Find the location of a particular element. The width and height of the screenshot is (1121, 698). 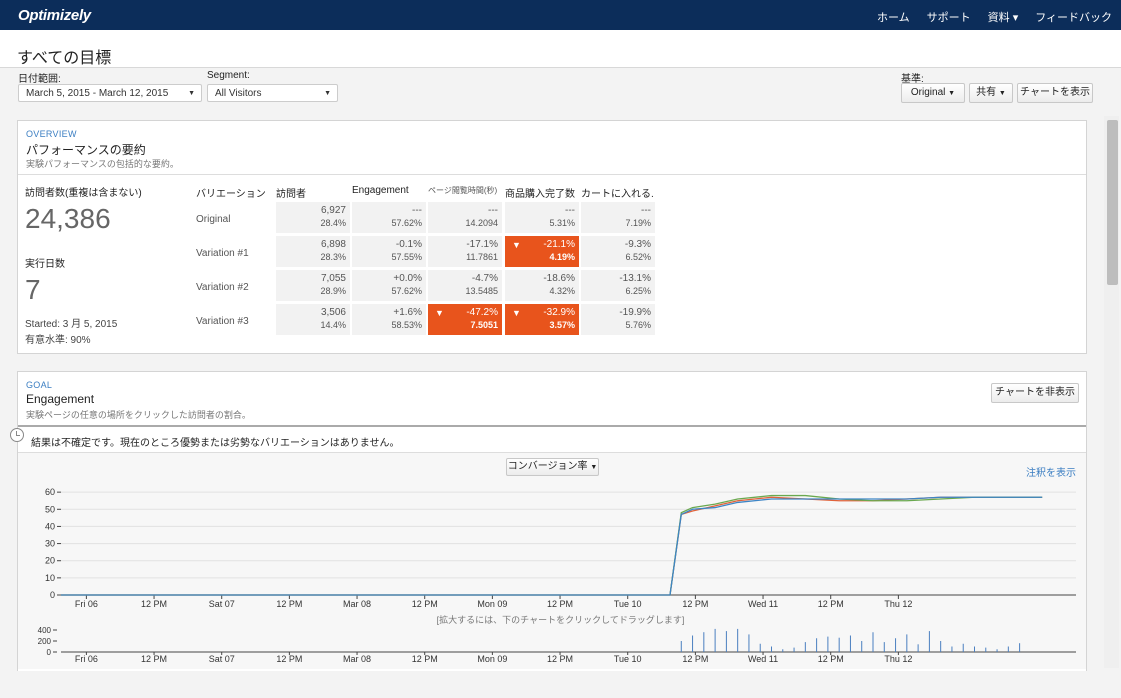

col-header-engagement: Engagement is located at coordinates (380, 190).